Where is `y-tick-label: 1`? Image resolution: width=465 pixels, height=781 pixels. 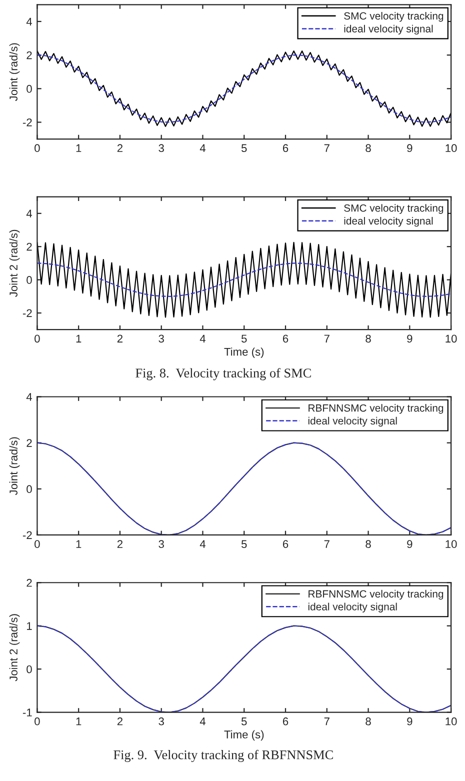 y-tick-label: 1 is located at coordinates (29, 626).